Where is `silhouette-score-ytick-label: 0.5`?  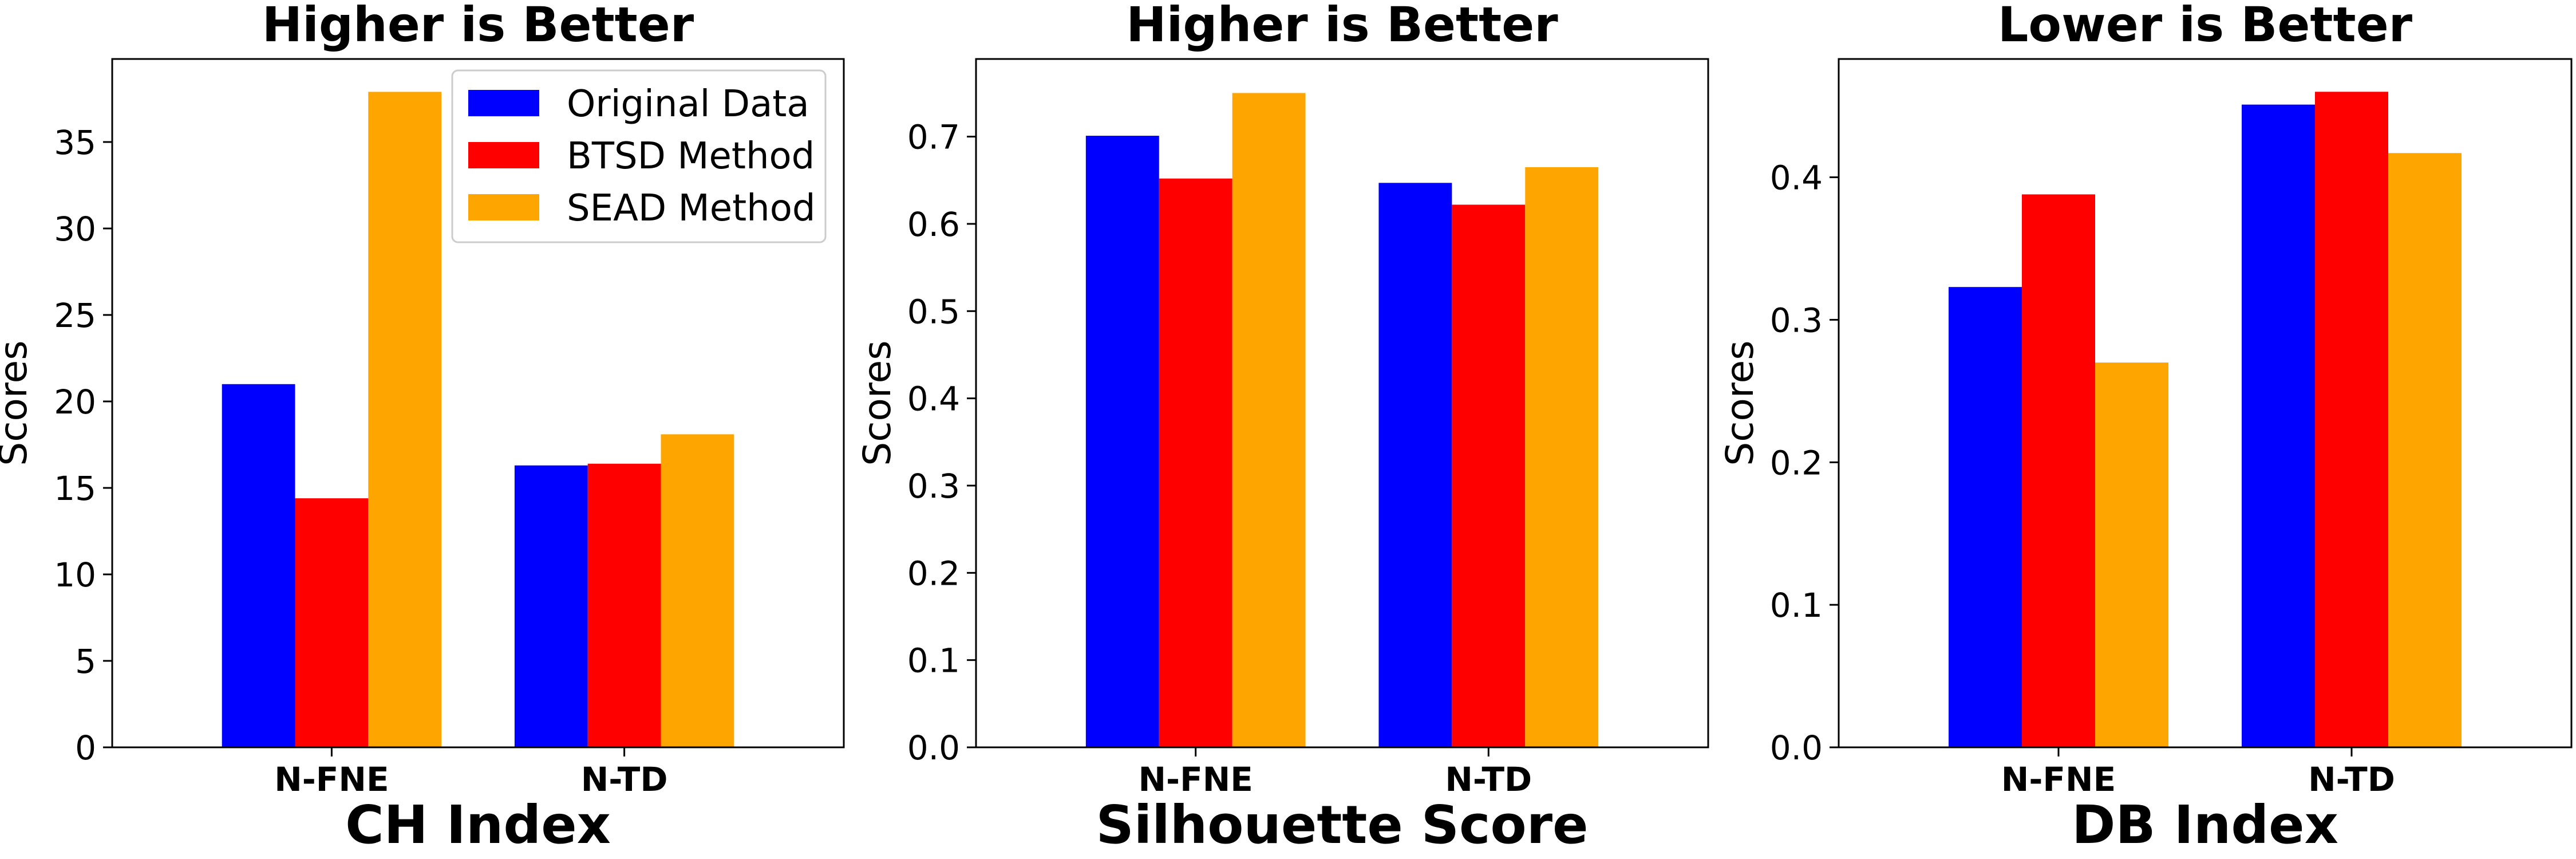 silhouette-score-ytick-label: 0.5 is located at coordinates (933, 311).